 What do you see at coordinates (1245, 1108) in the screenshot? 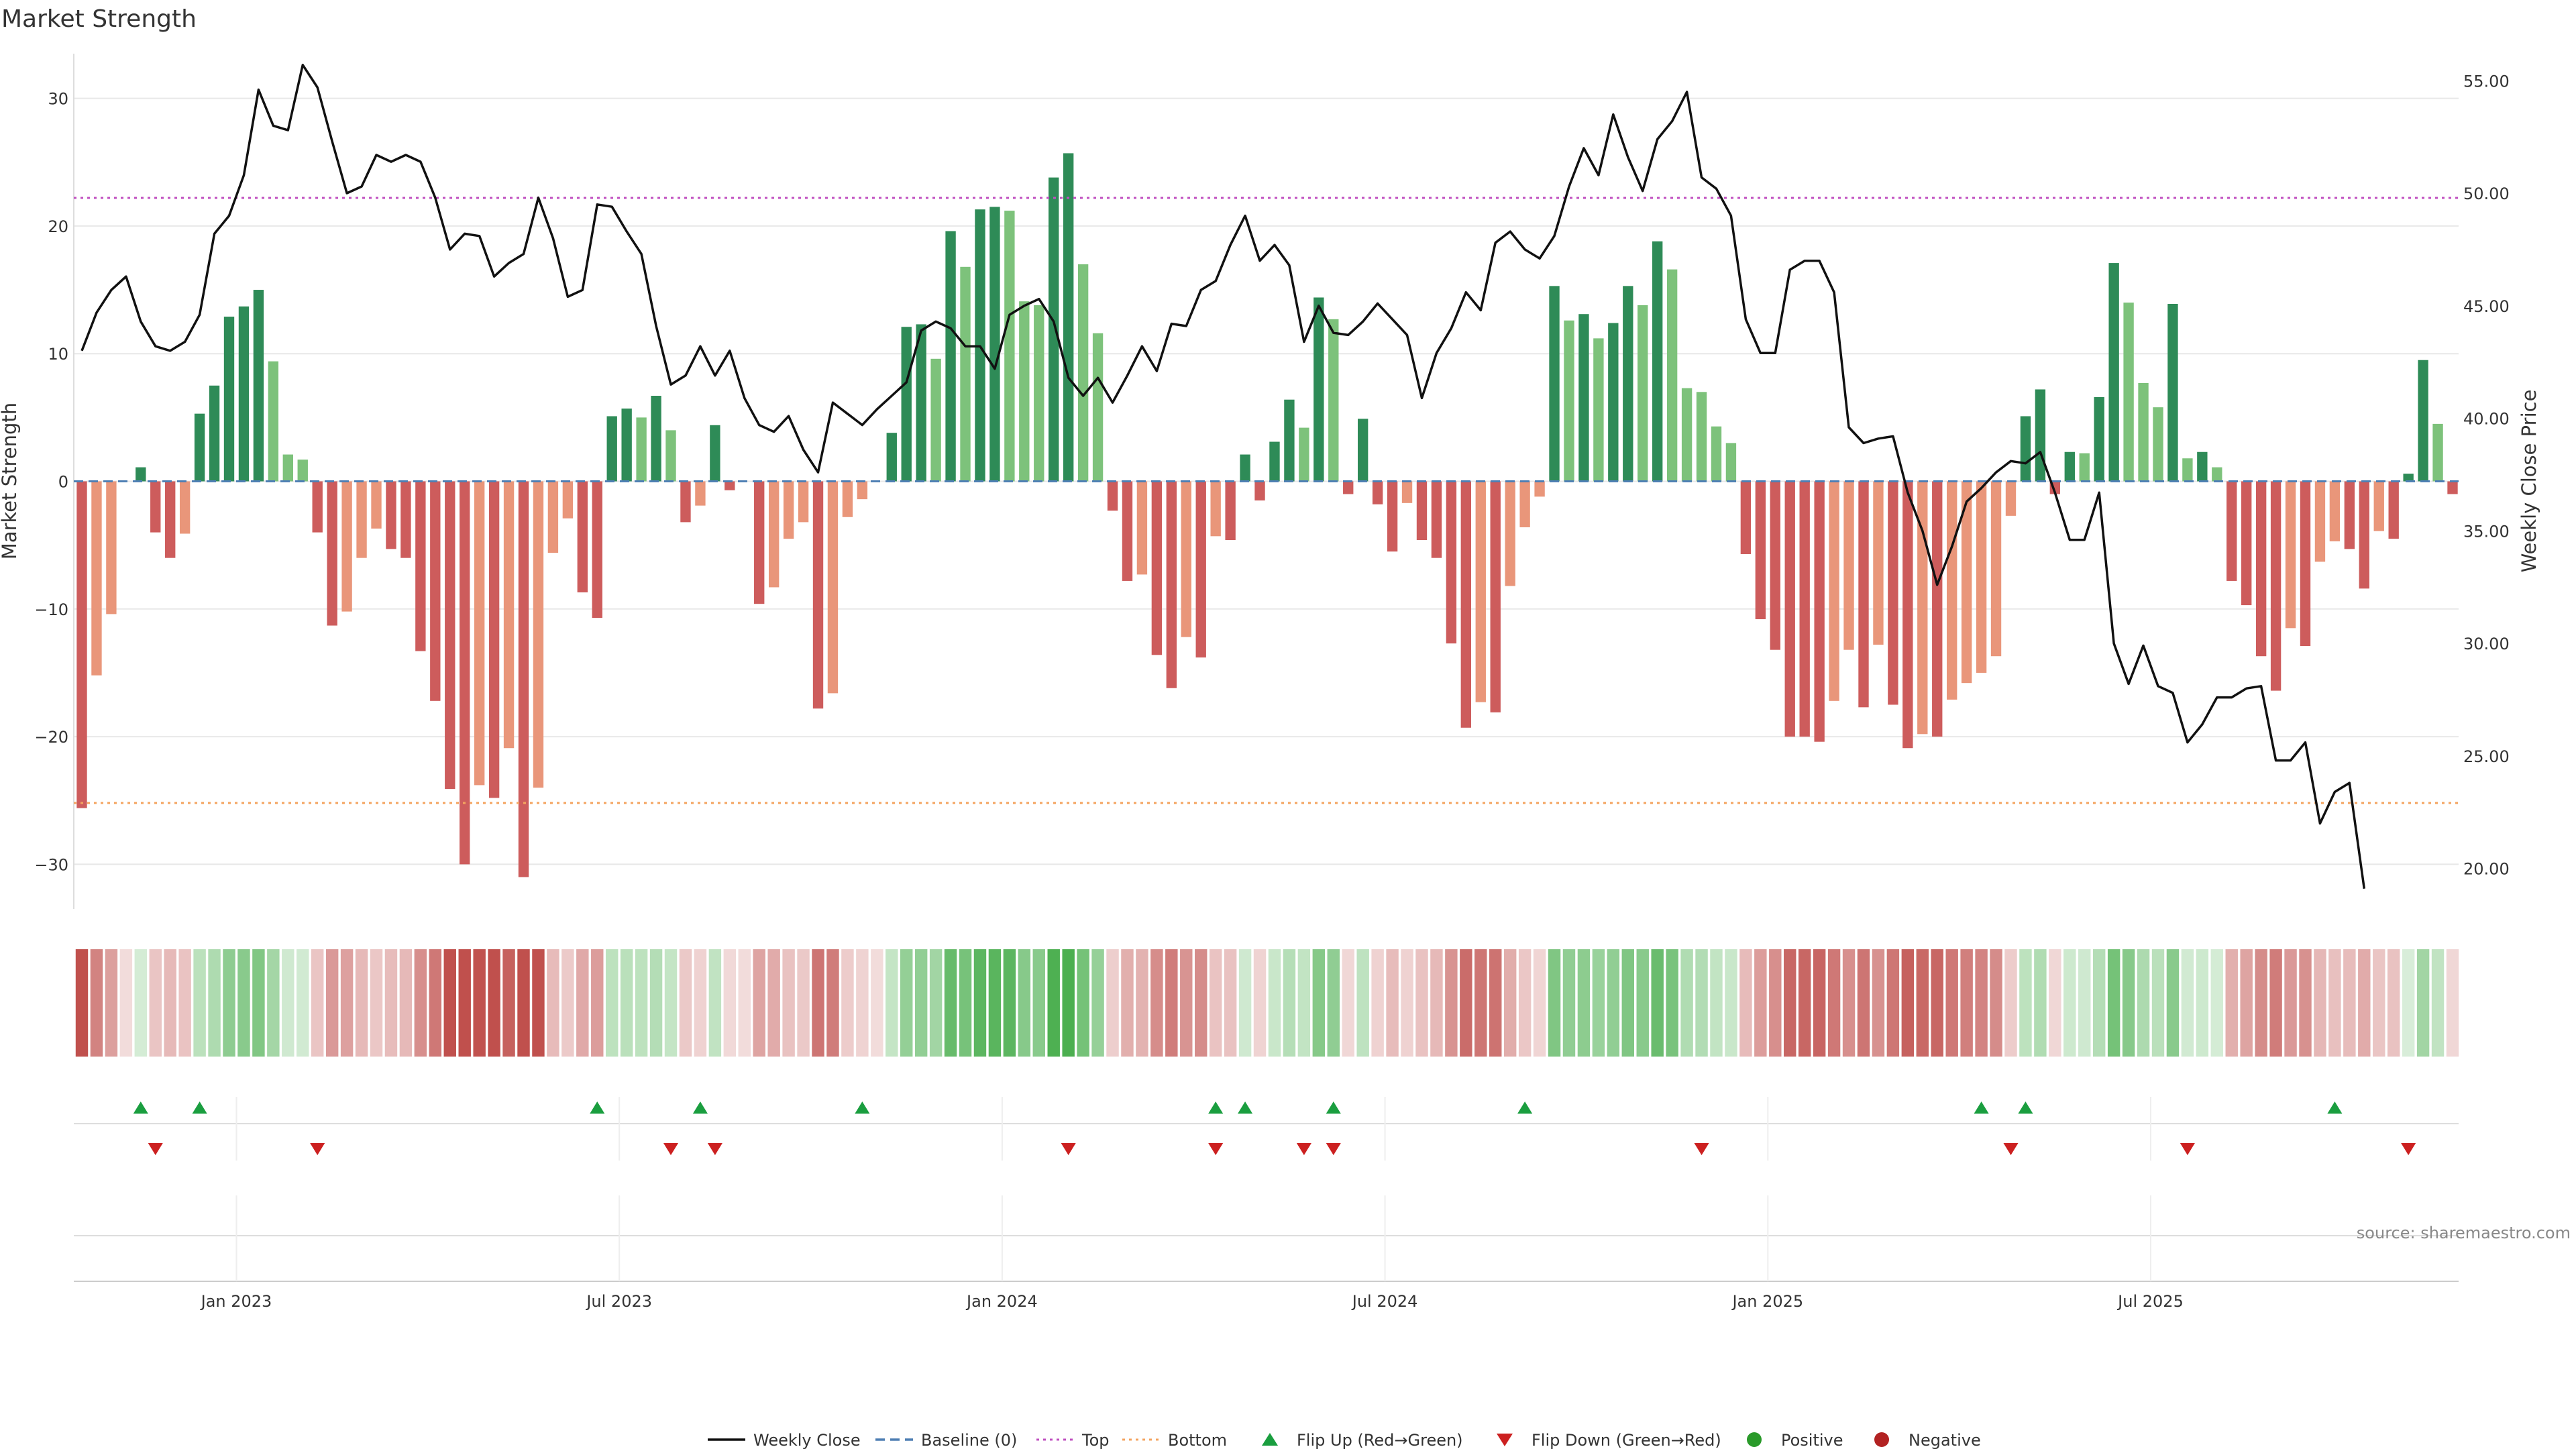
I see `flip-up-marker` at bounding box center [1245, 1108].